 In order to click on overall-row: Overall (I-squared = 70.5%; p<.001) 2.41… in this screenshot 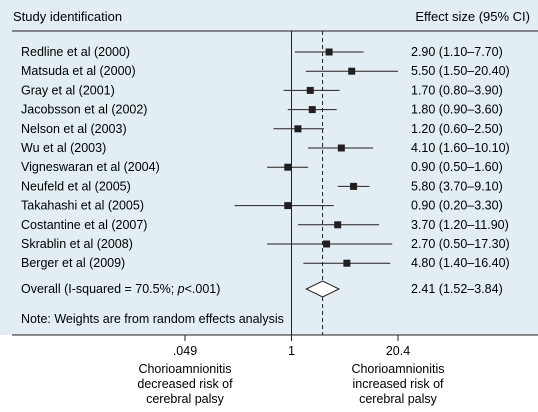, I will do `click(262, 289)`.